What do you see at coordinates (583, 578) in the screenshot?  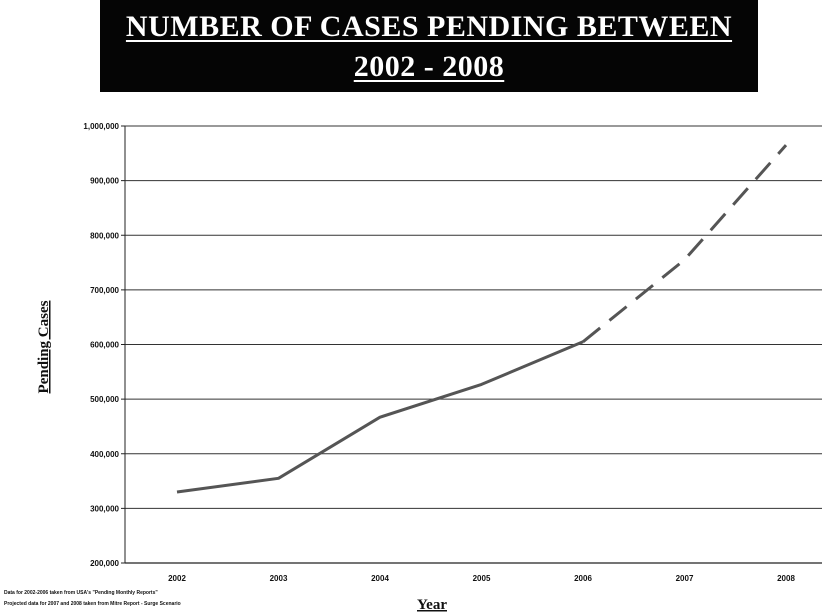 I see `x-tick-label: 2006` at bounding box center [583, 578].